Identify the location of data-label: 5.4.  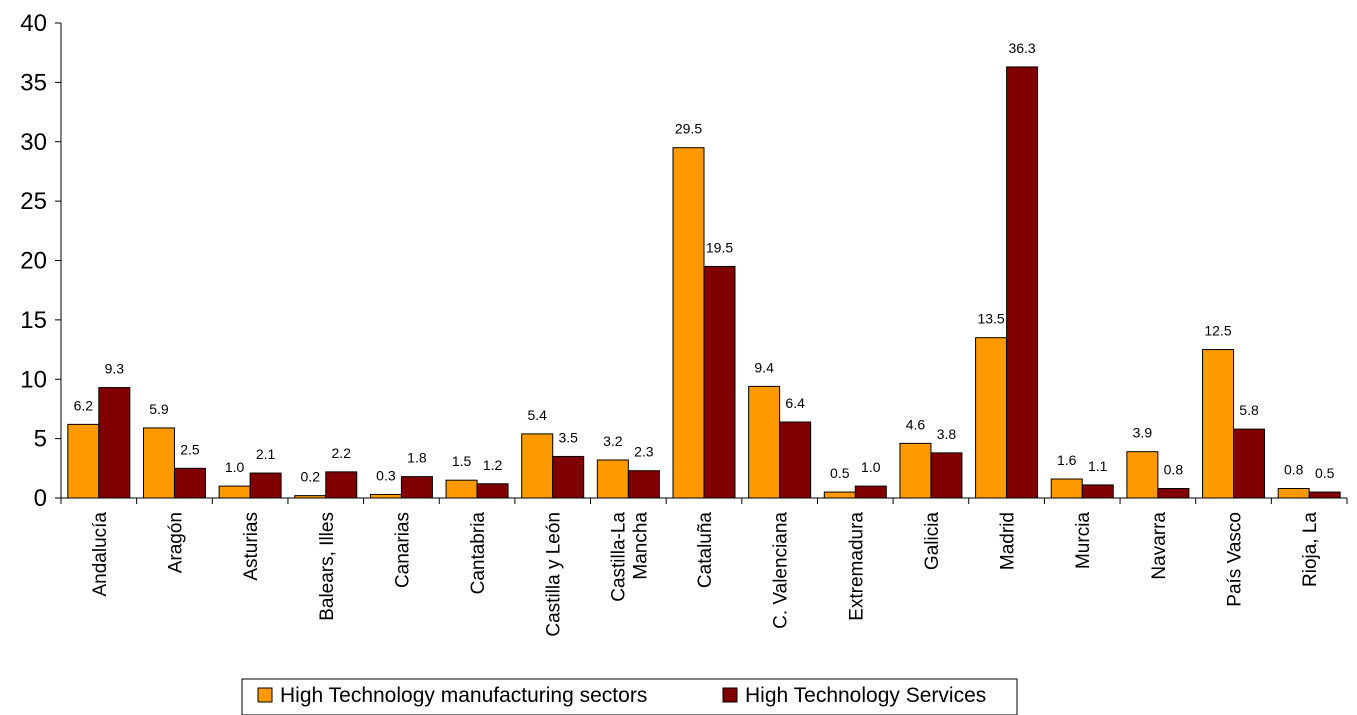
(537, 415).